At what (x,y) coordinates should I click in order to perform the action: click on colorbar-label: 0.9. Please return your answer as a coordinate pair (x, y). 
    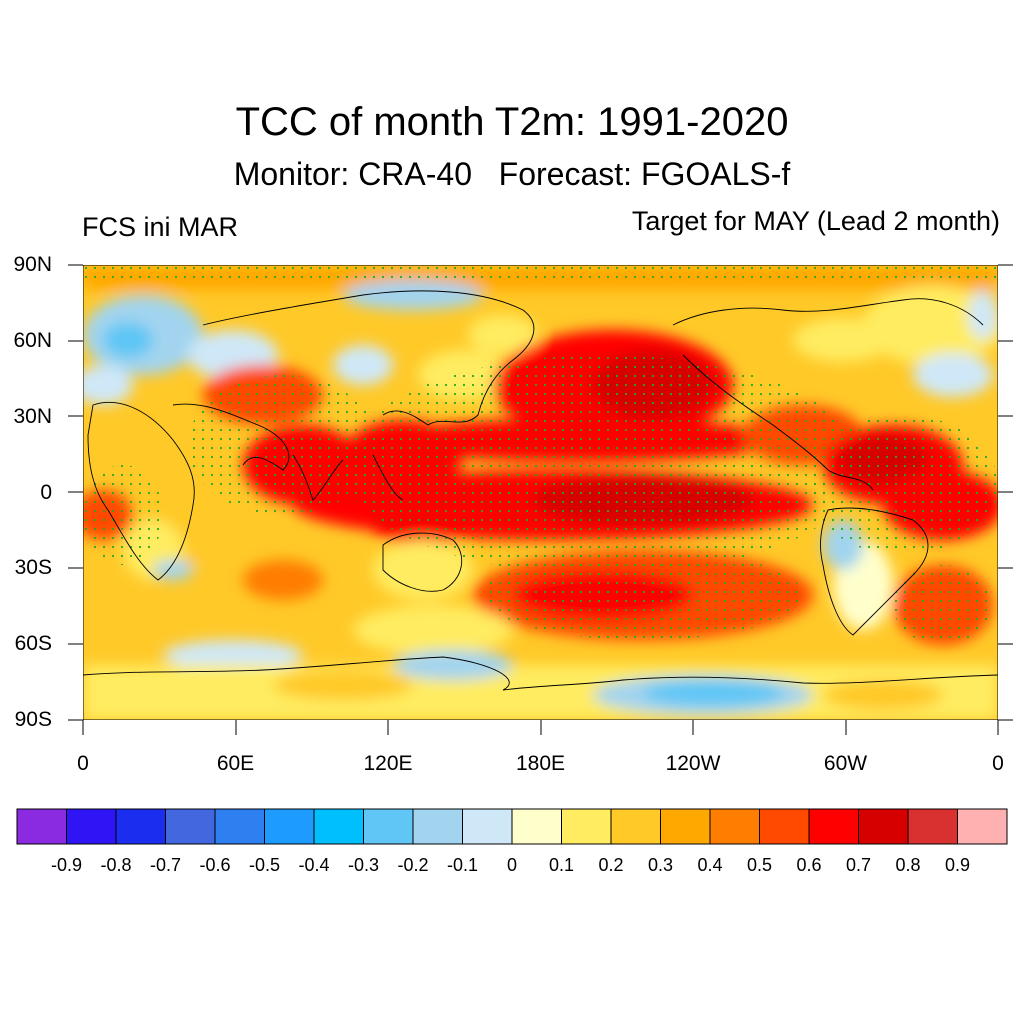
    Looking at the image, I should click on (957, 865).